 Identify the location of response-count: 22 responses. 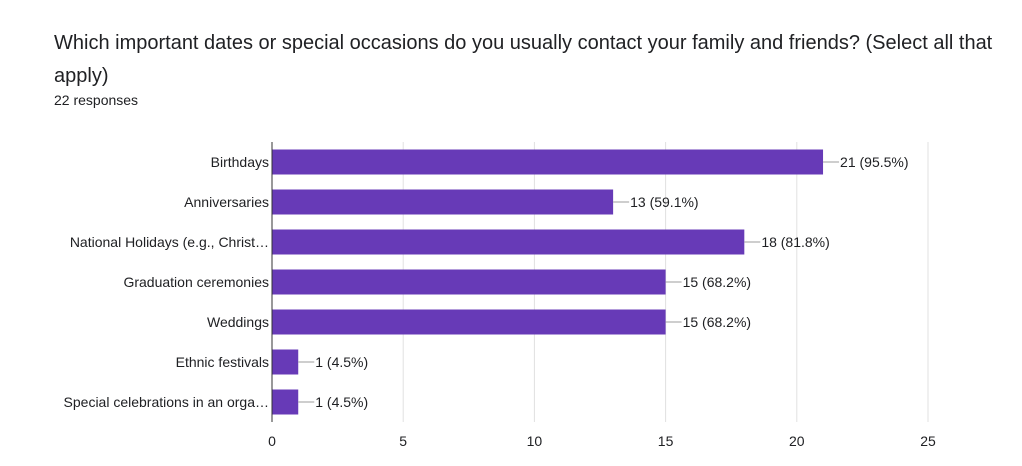
(96, 100).